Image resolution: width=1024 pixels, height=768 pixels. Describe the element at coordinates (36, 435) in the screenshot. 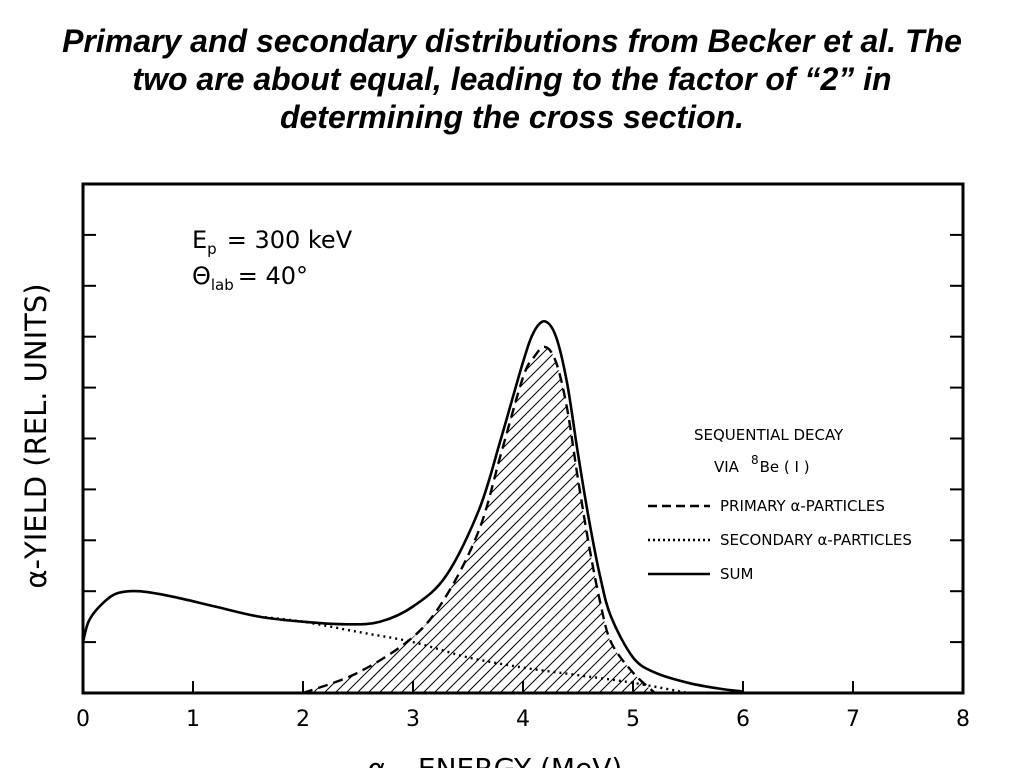

I see `y-axis-label: α-YIELD (REL. UNITS)` at that location.